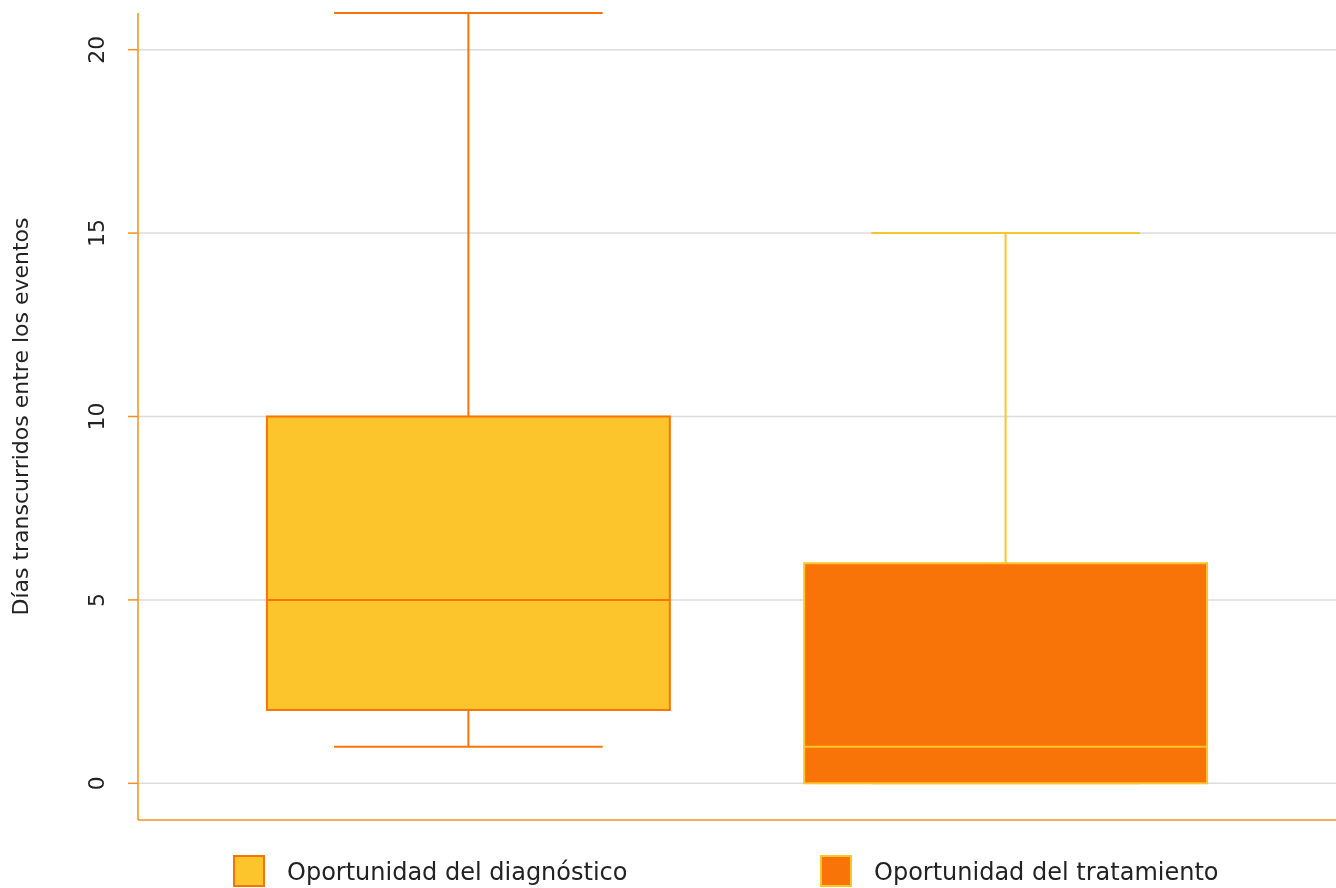  I want to click on y-tick-label: 15, so click(96, 233).